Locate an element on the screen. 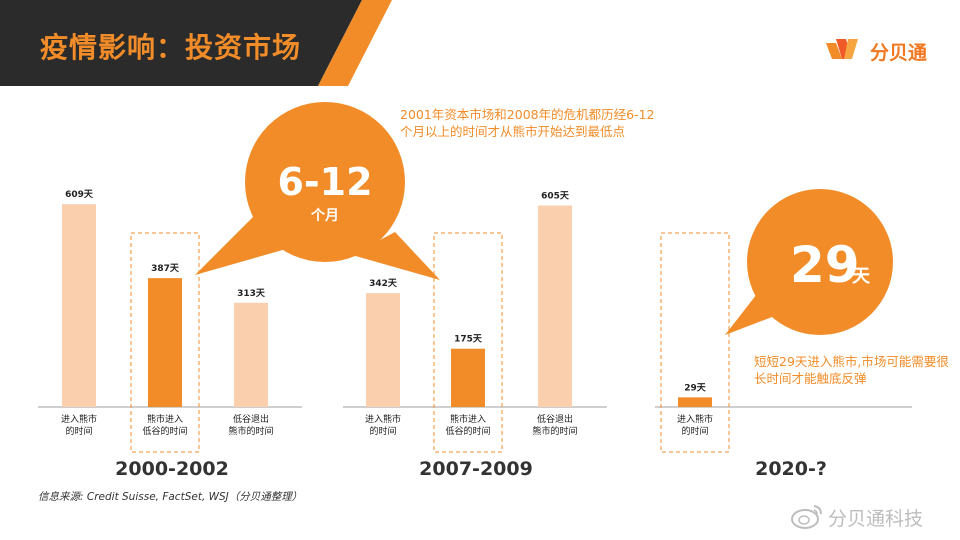 This screenshot has height=540, width=960. period-label-3: 2020-? is located at coordinates (791, 469).